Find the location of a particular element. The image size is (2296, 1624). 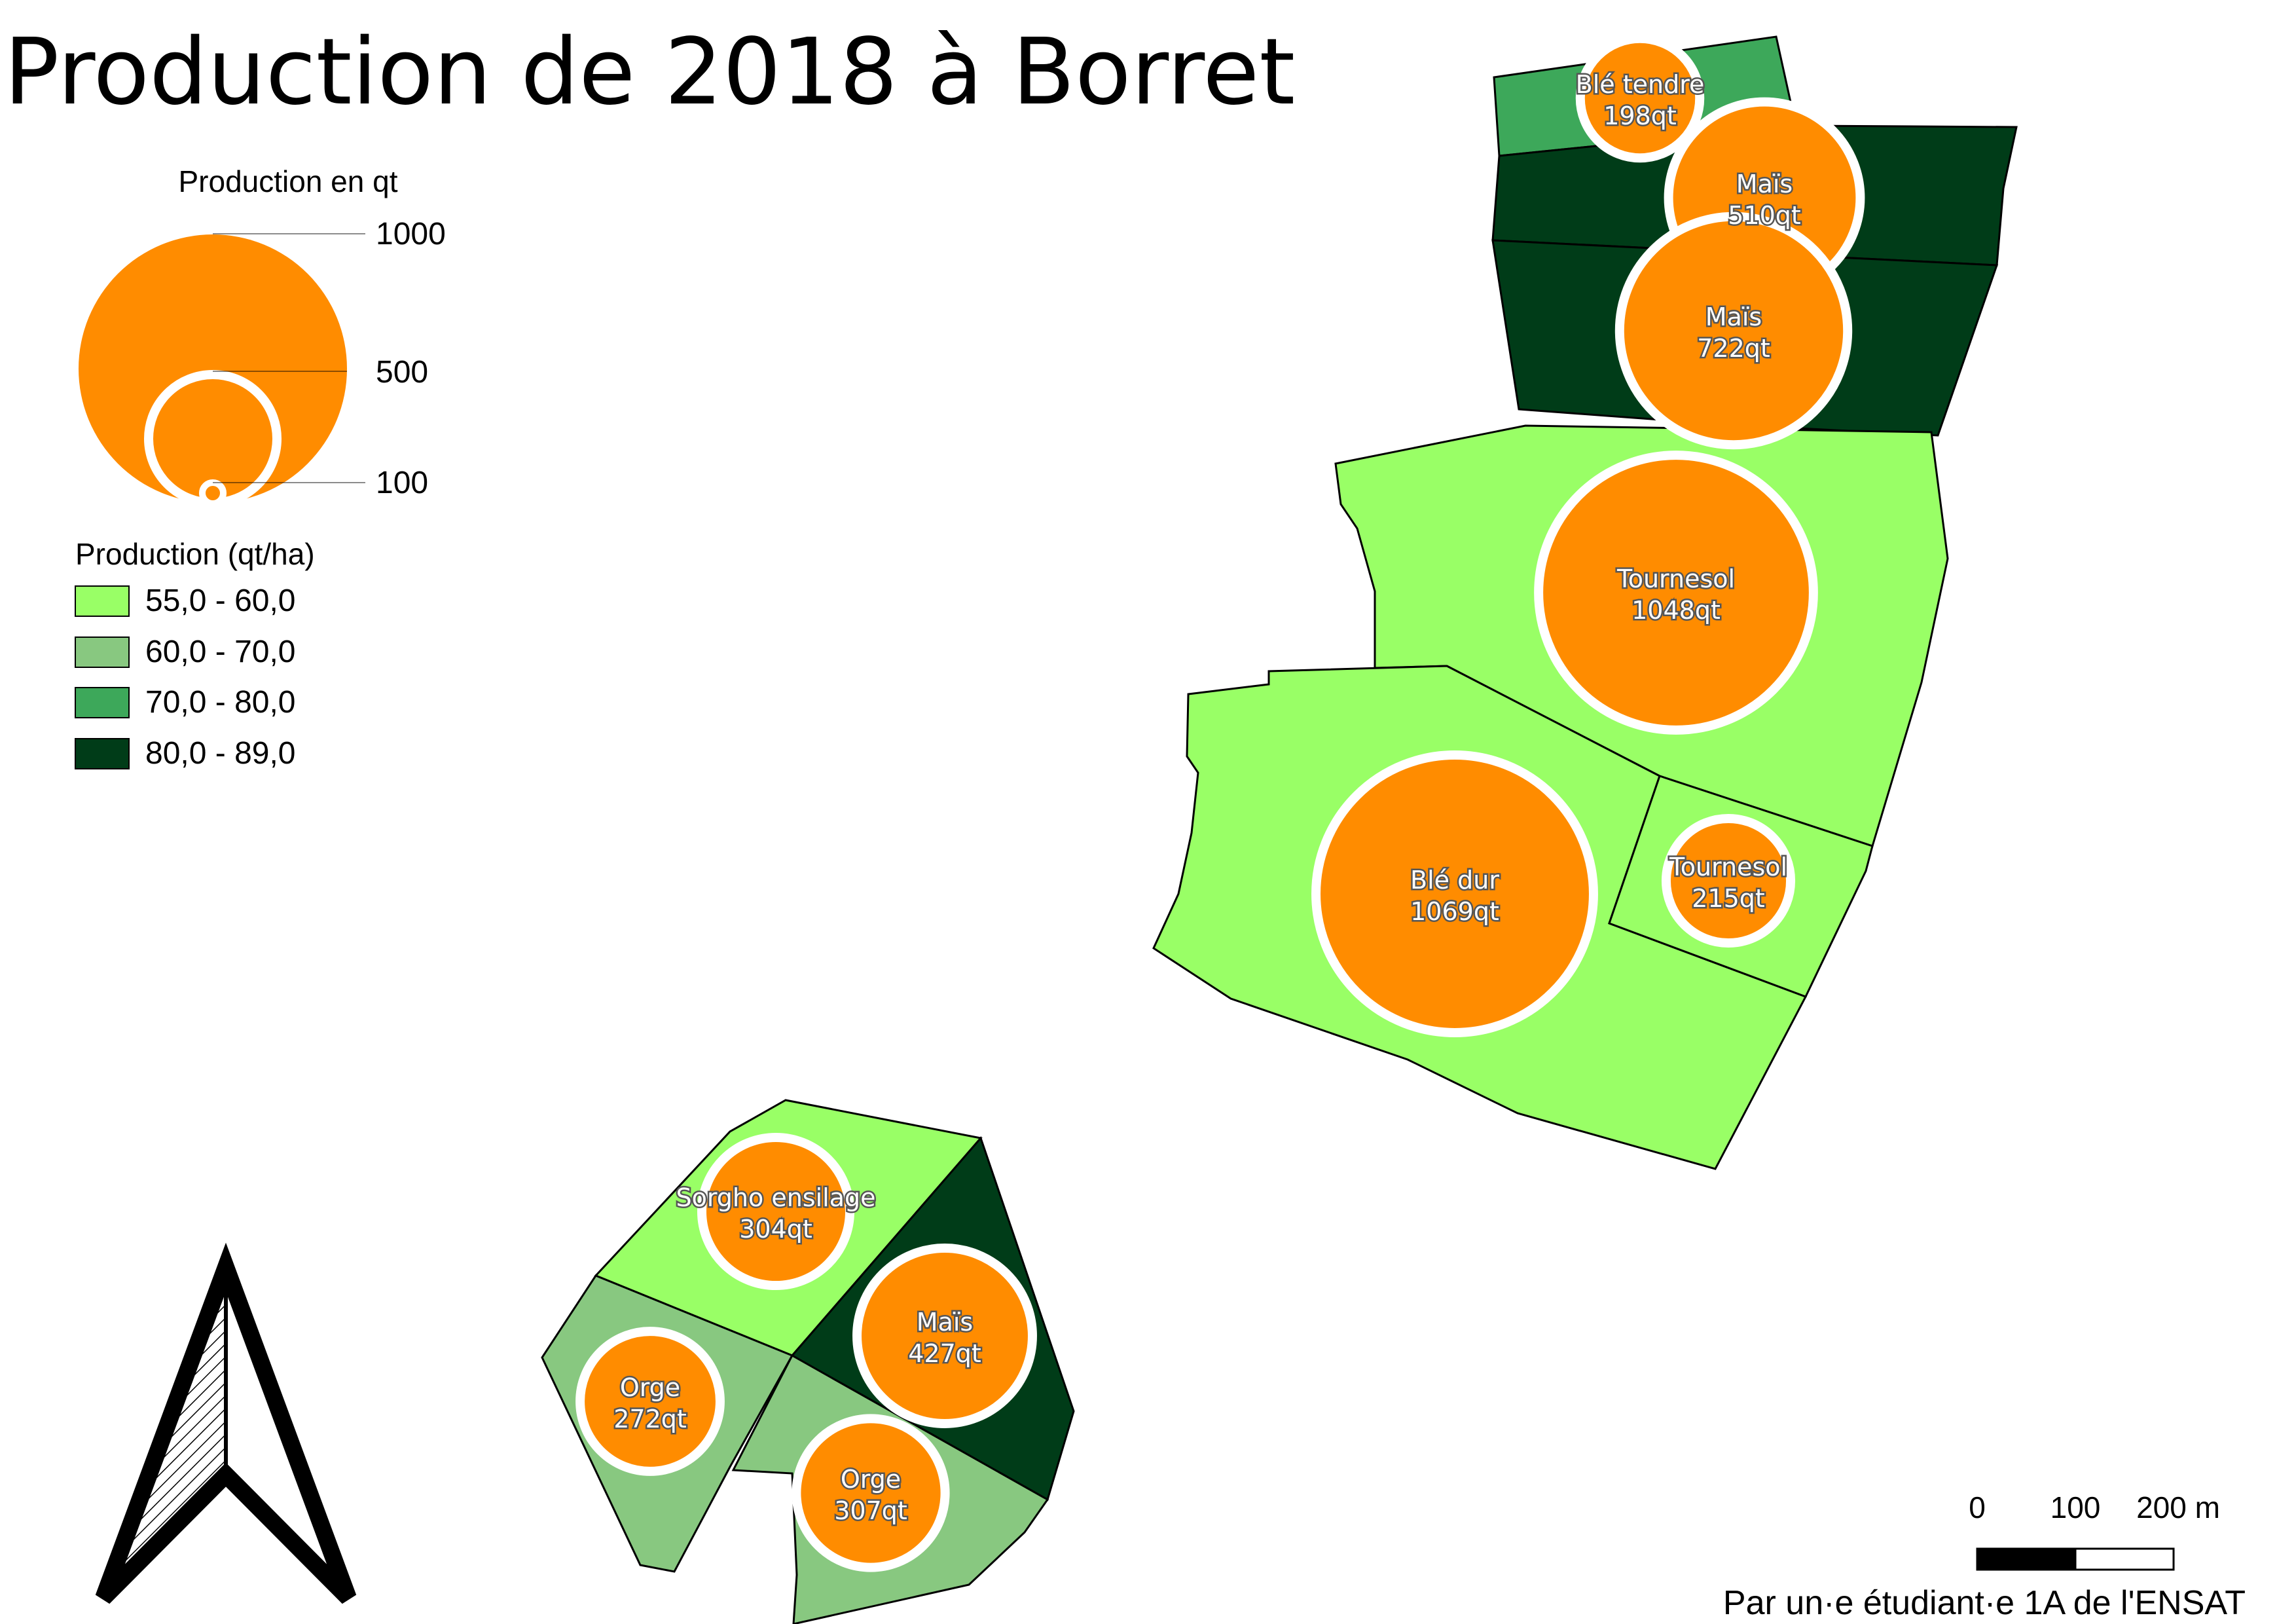

scale-bar: 0 100 200 m is located at coordinates (2094, 1530).